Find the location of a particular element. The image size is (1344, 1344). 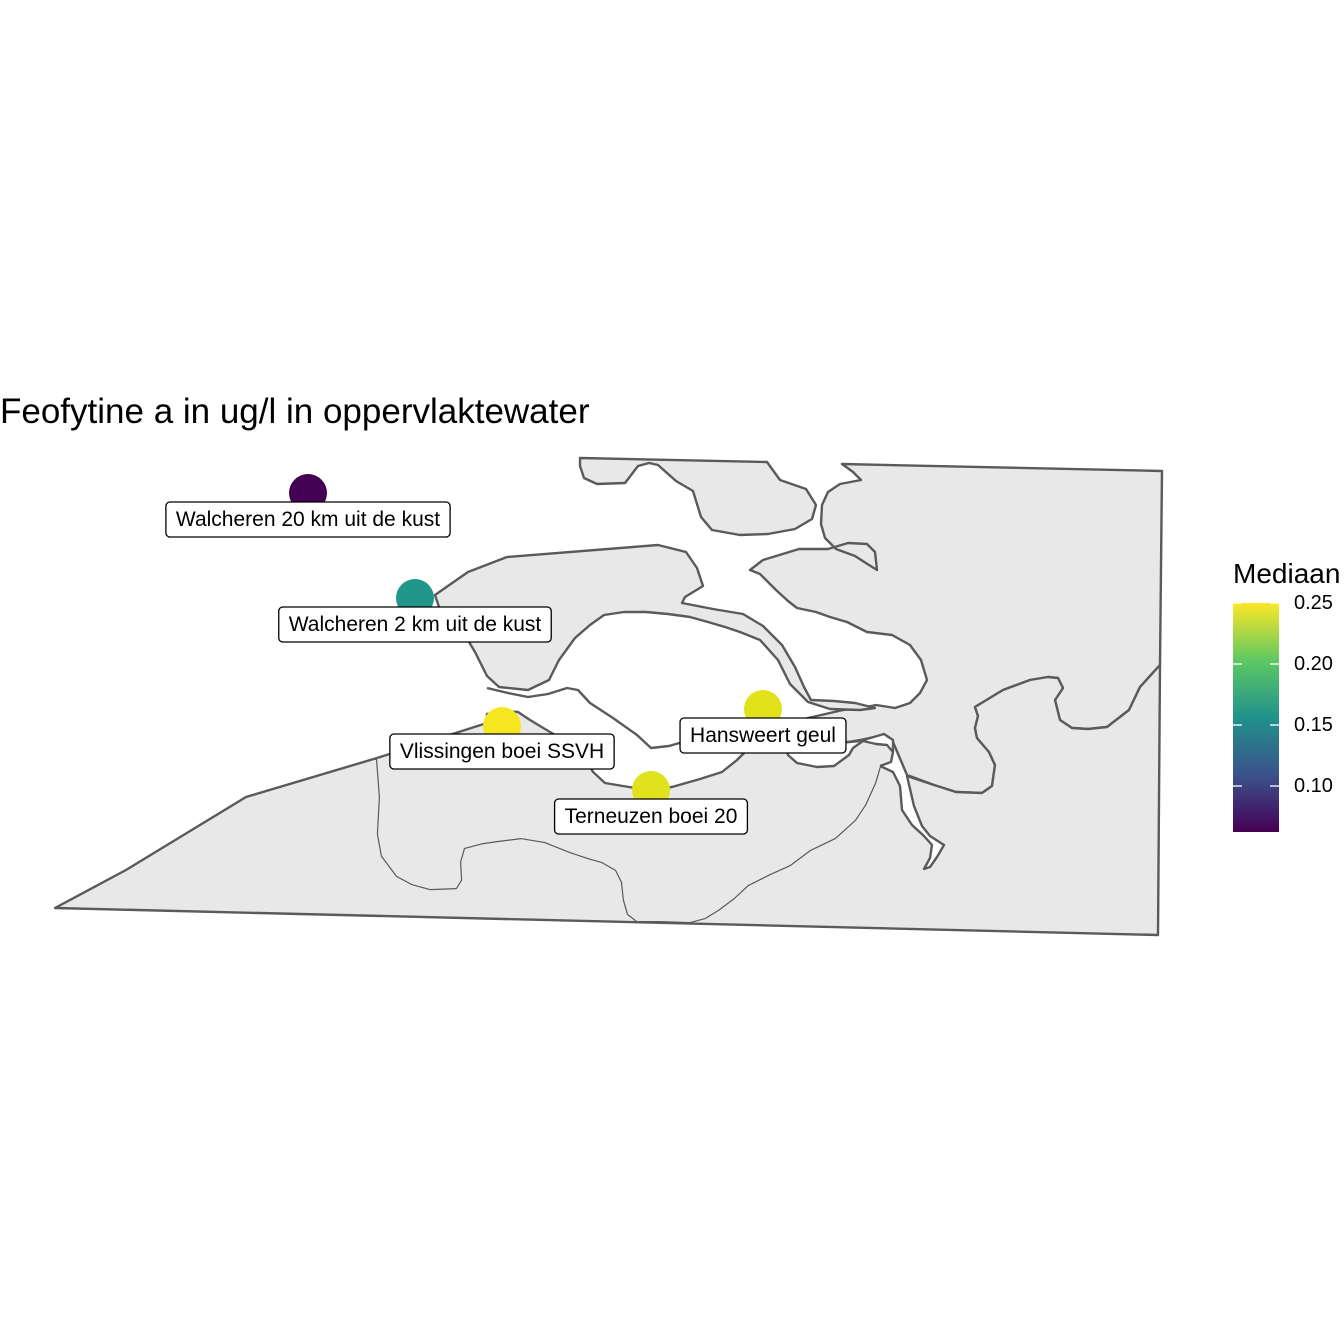

station-label: Walcheren 20 km uit de kust is located at coordinates (308, 519).